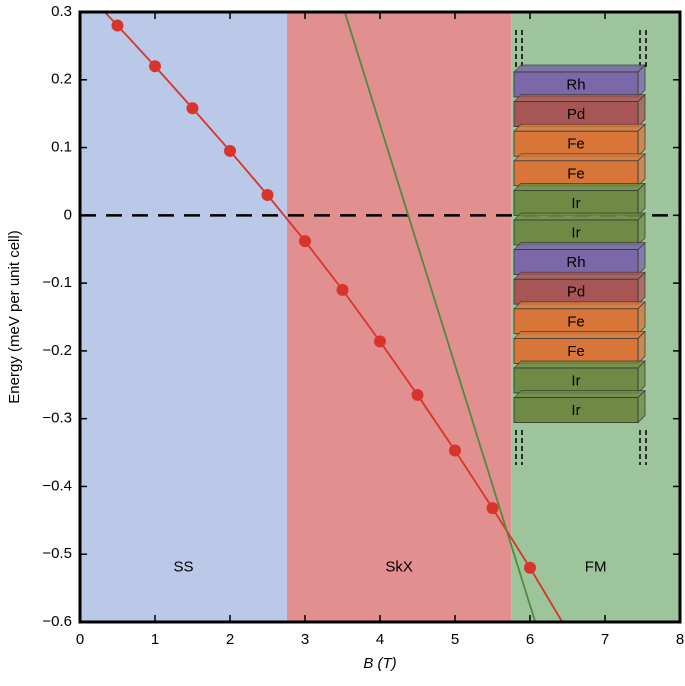 This screenshot has height=686, width=685. I want to click on x-tick-label: 3, so click(305, 639).